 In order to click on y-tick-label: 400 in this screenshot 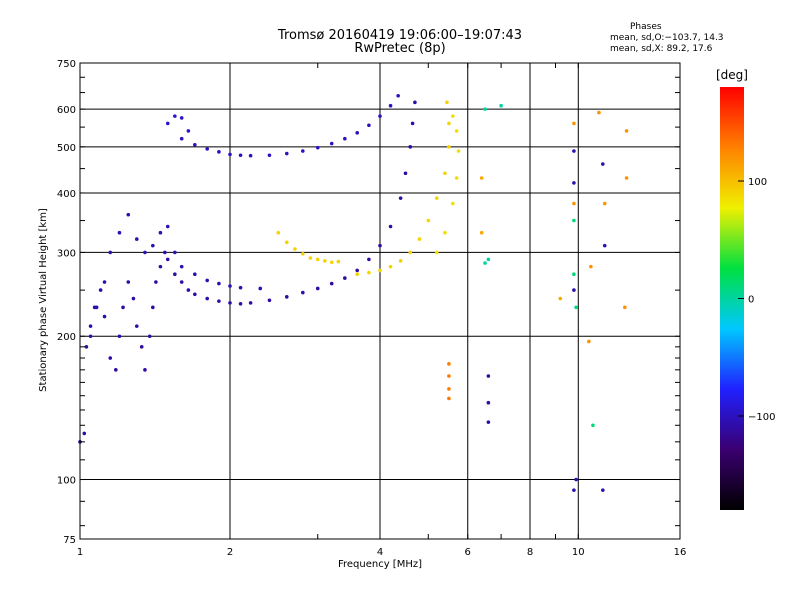, I will do `click(66, 194)`.